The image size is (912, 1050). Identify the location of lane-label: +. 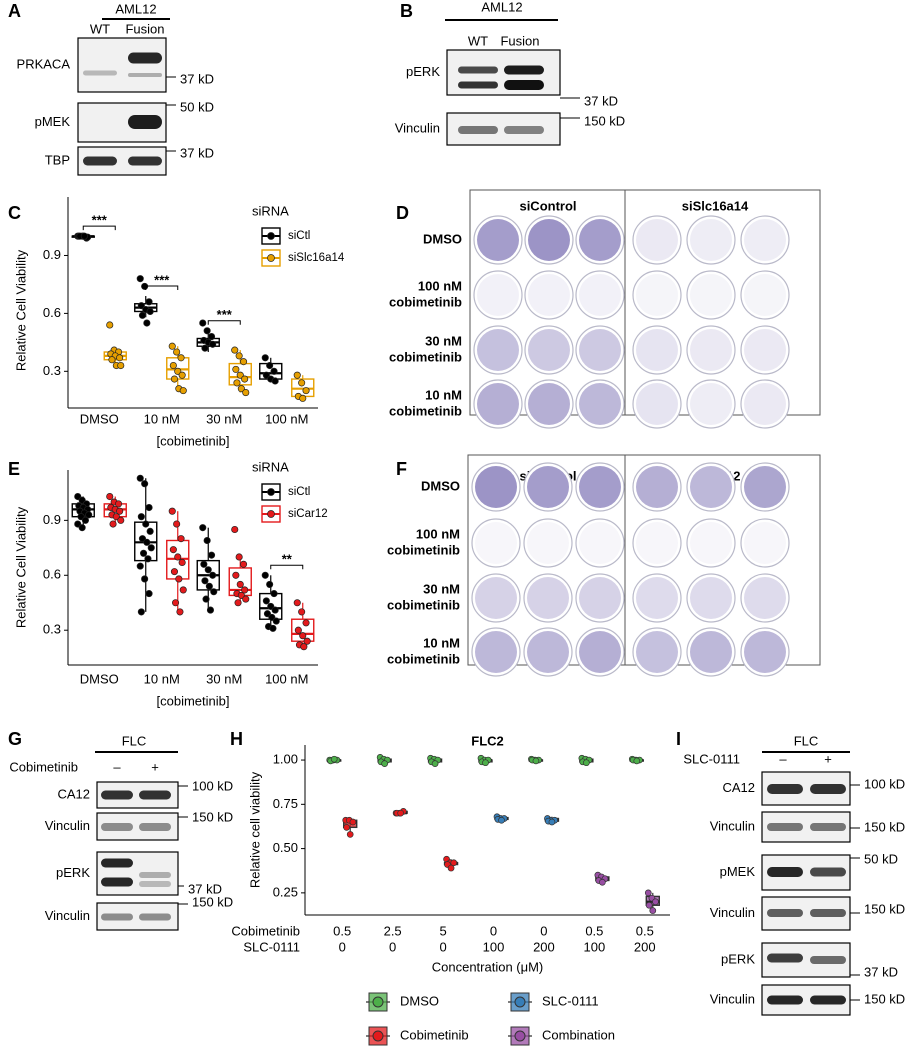
(828, 758).